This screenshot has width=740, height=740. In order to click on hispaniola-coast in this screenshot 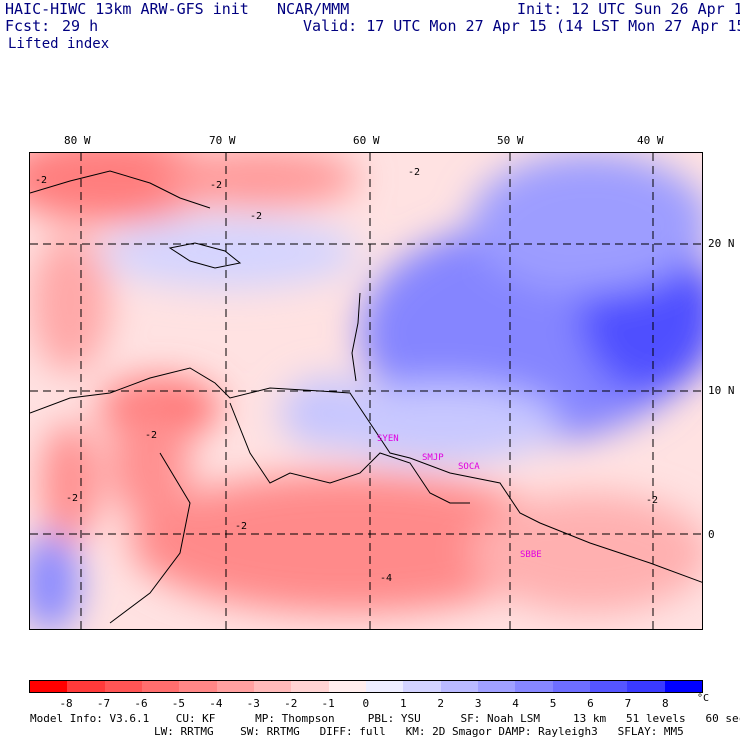, I will do `click(205, 255)`.